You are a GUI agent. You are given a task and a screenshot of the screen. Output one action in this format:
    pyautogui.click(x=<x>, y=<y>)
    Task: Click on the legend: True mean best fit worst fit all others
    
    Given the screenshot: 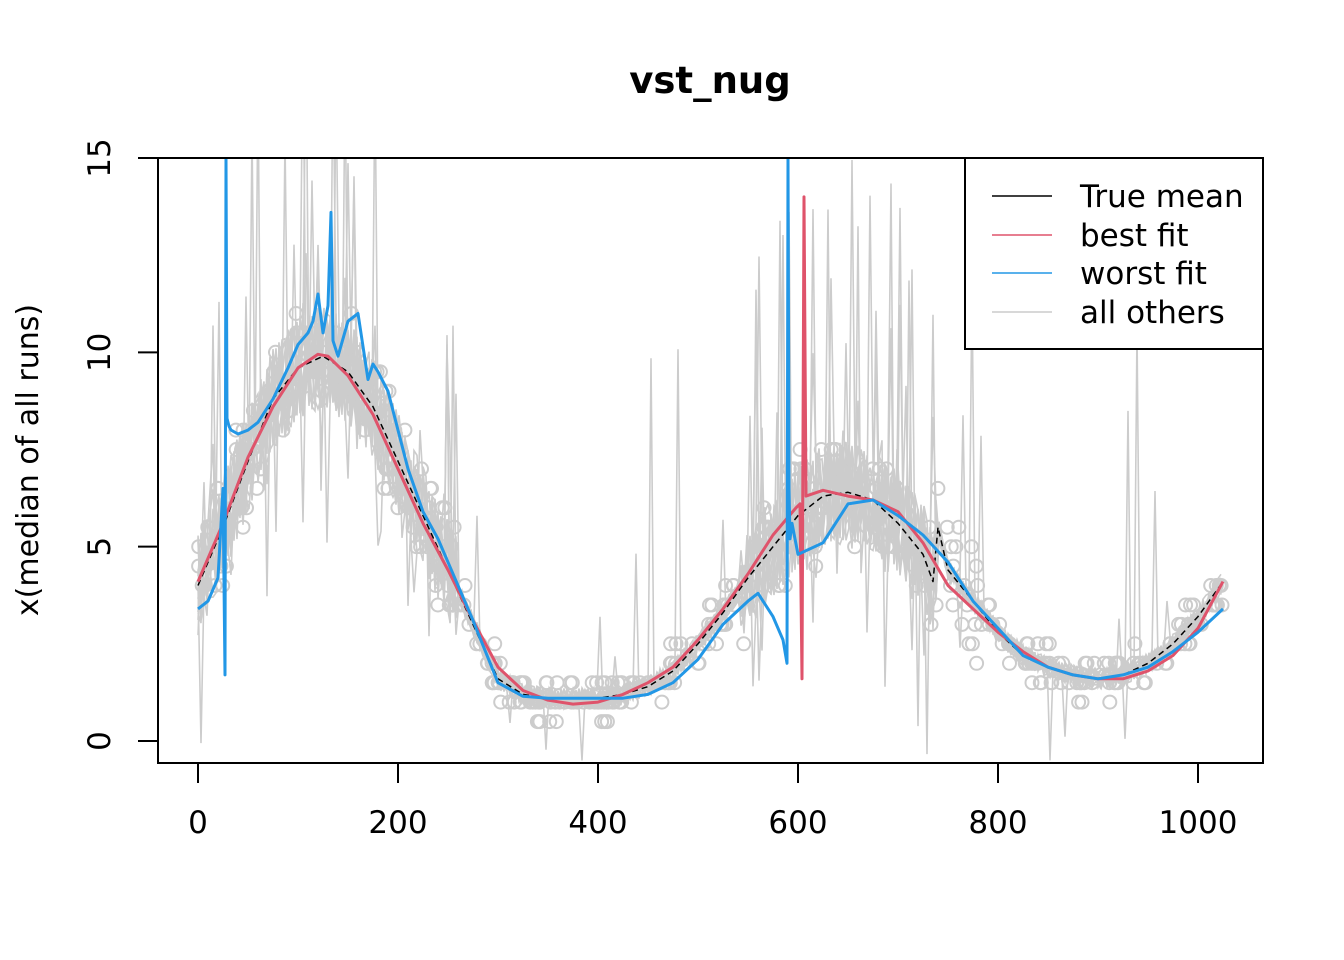 What is the action you would take?
    pyautogui.click(x=1114, y=253)
    